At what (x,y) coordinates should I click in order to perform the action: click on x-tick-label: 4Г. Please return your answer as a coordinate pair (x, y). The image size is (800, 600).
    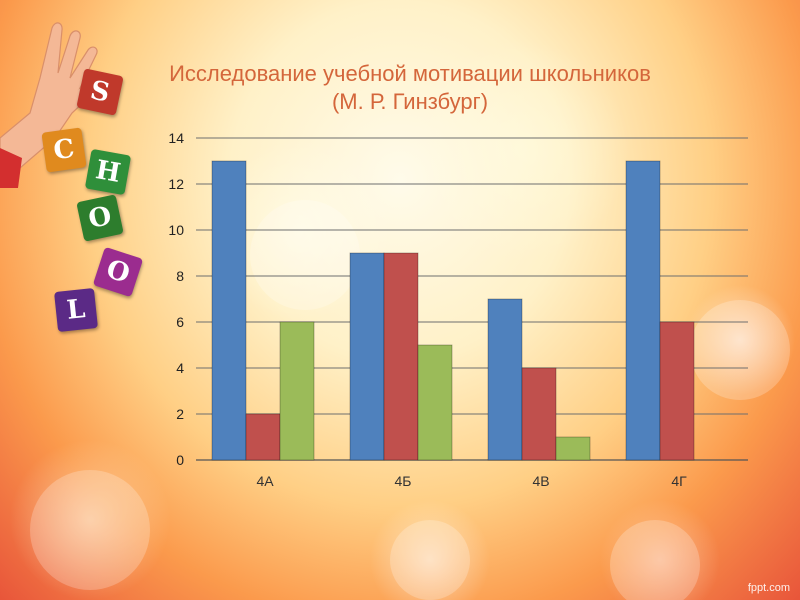
    Looking at the image, I should click on (679, 481).